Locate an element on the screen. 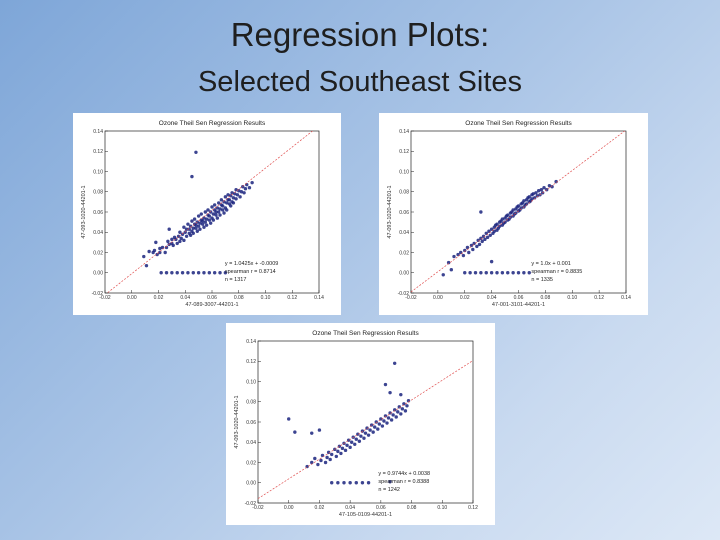  x-axis-label: 47-089-3007-44201-1 is located at coordinates (211, 305).